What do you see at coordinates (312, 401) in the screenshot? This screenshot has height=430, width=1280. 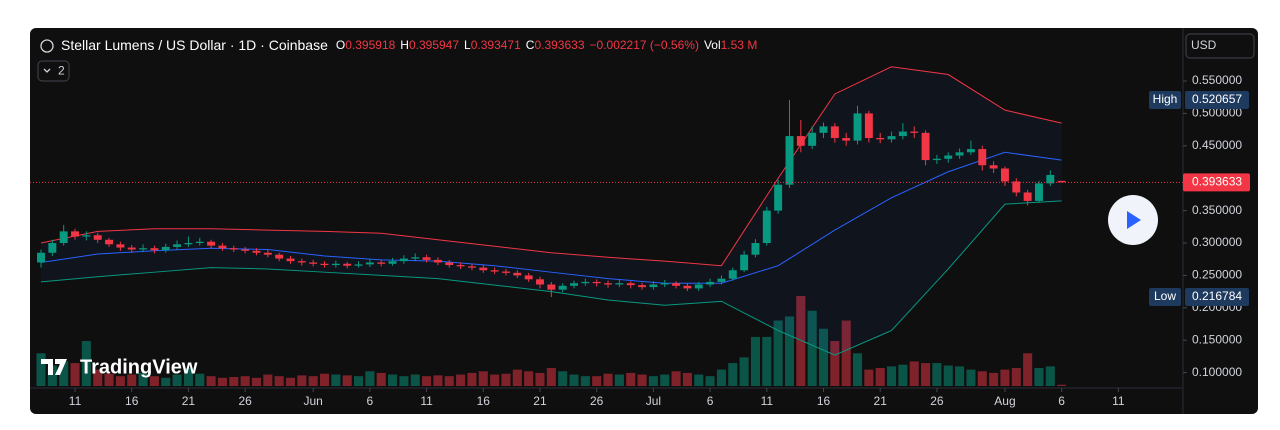 I see `x-tick-label: Jun` at bounding box center [312, 401].